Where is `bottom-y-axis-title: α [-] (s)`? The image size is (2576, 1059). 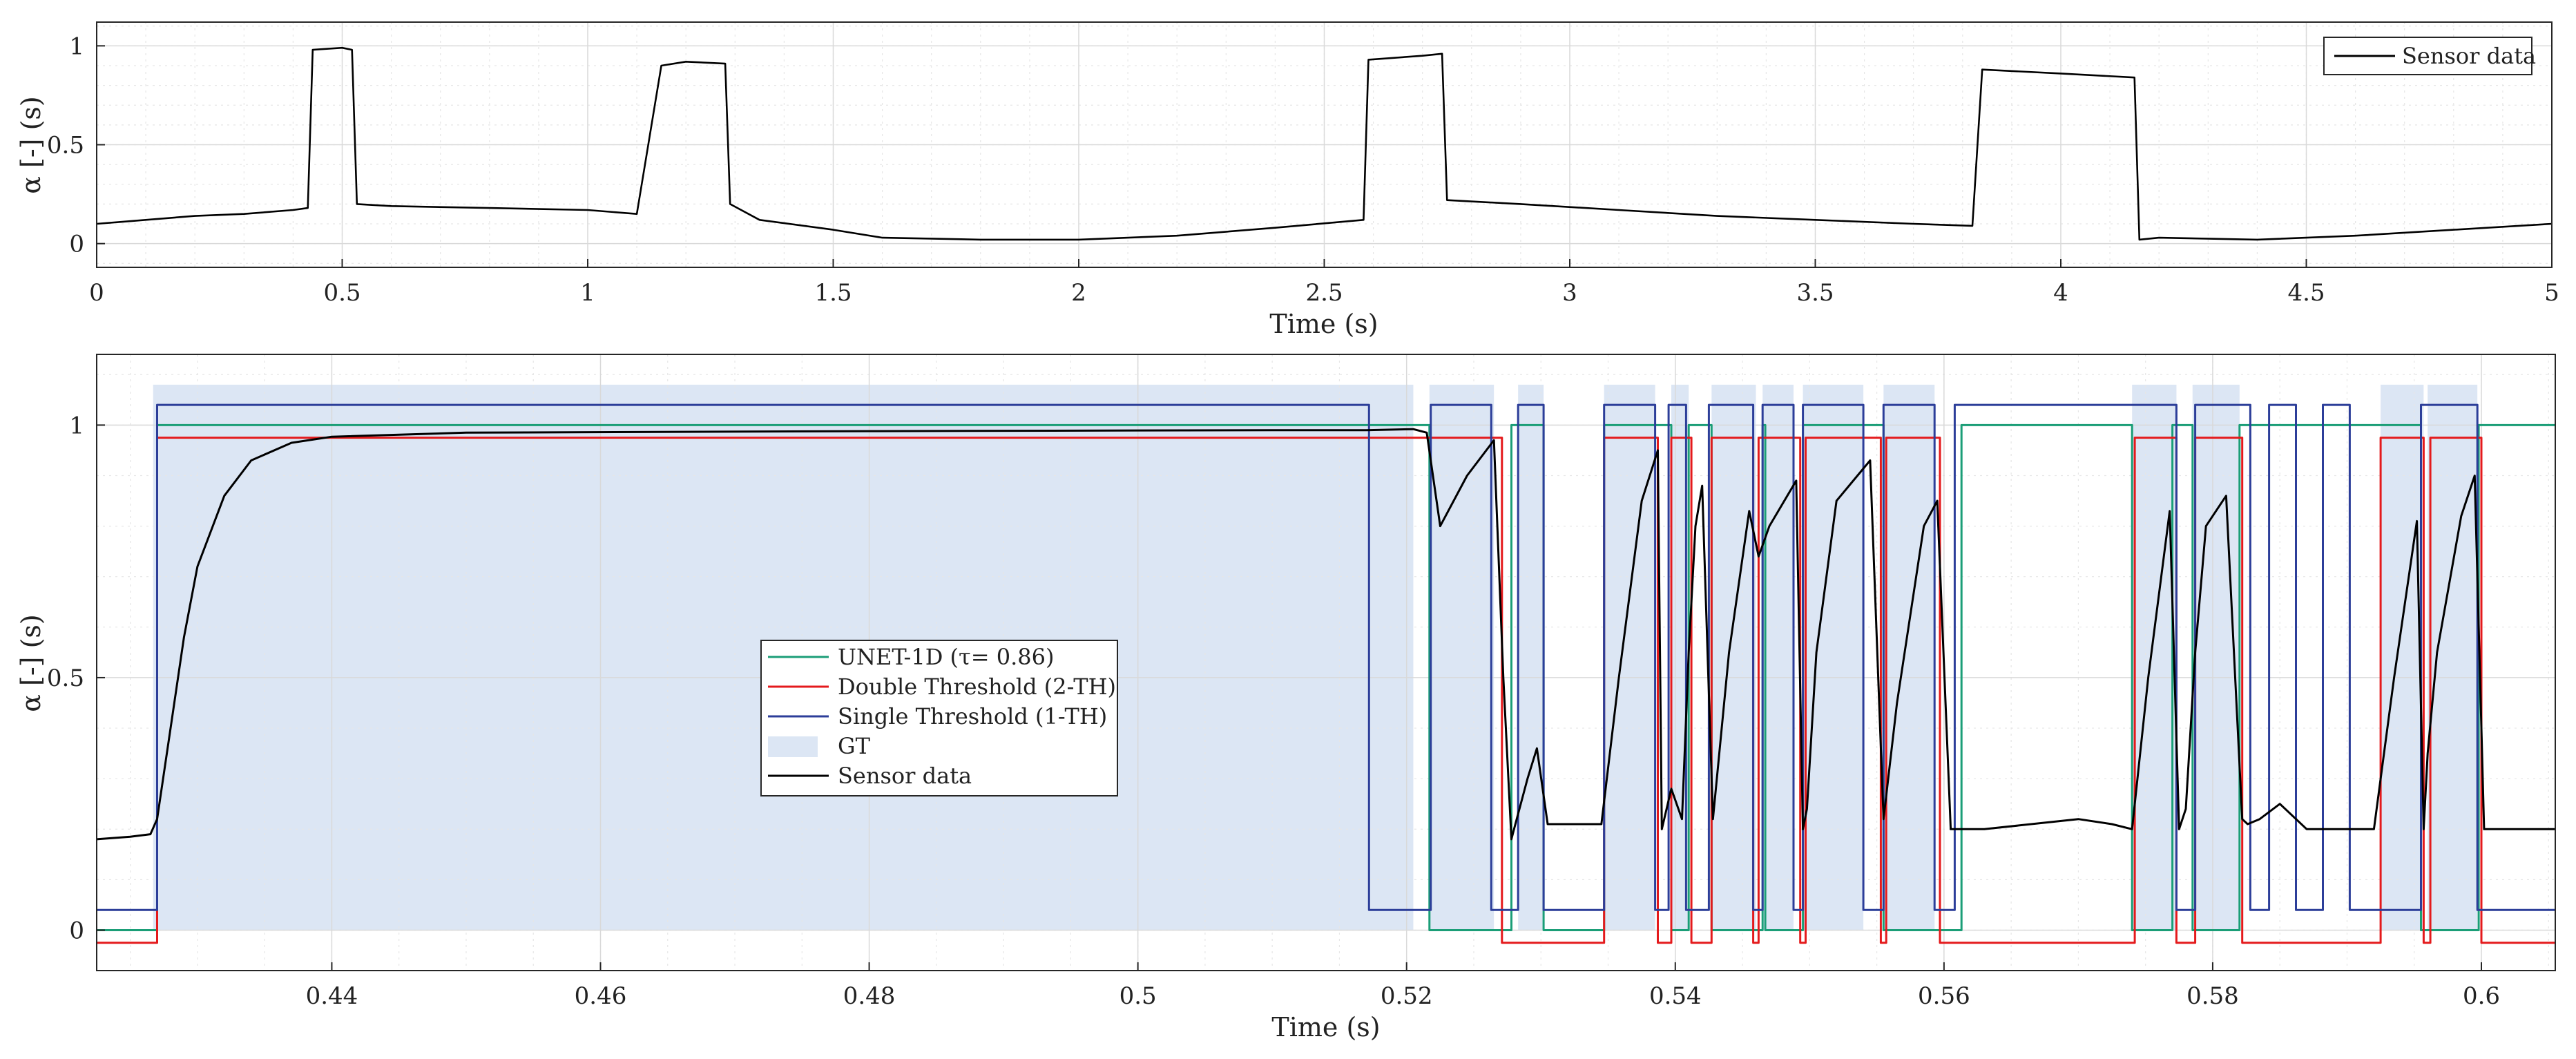 bottom-y-axis-title: α [-] (s) is located at coordinates (31, 663).